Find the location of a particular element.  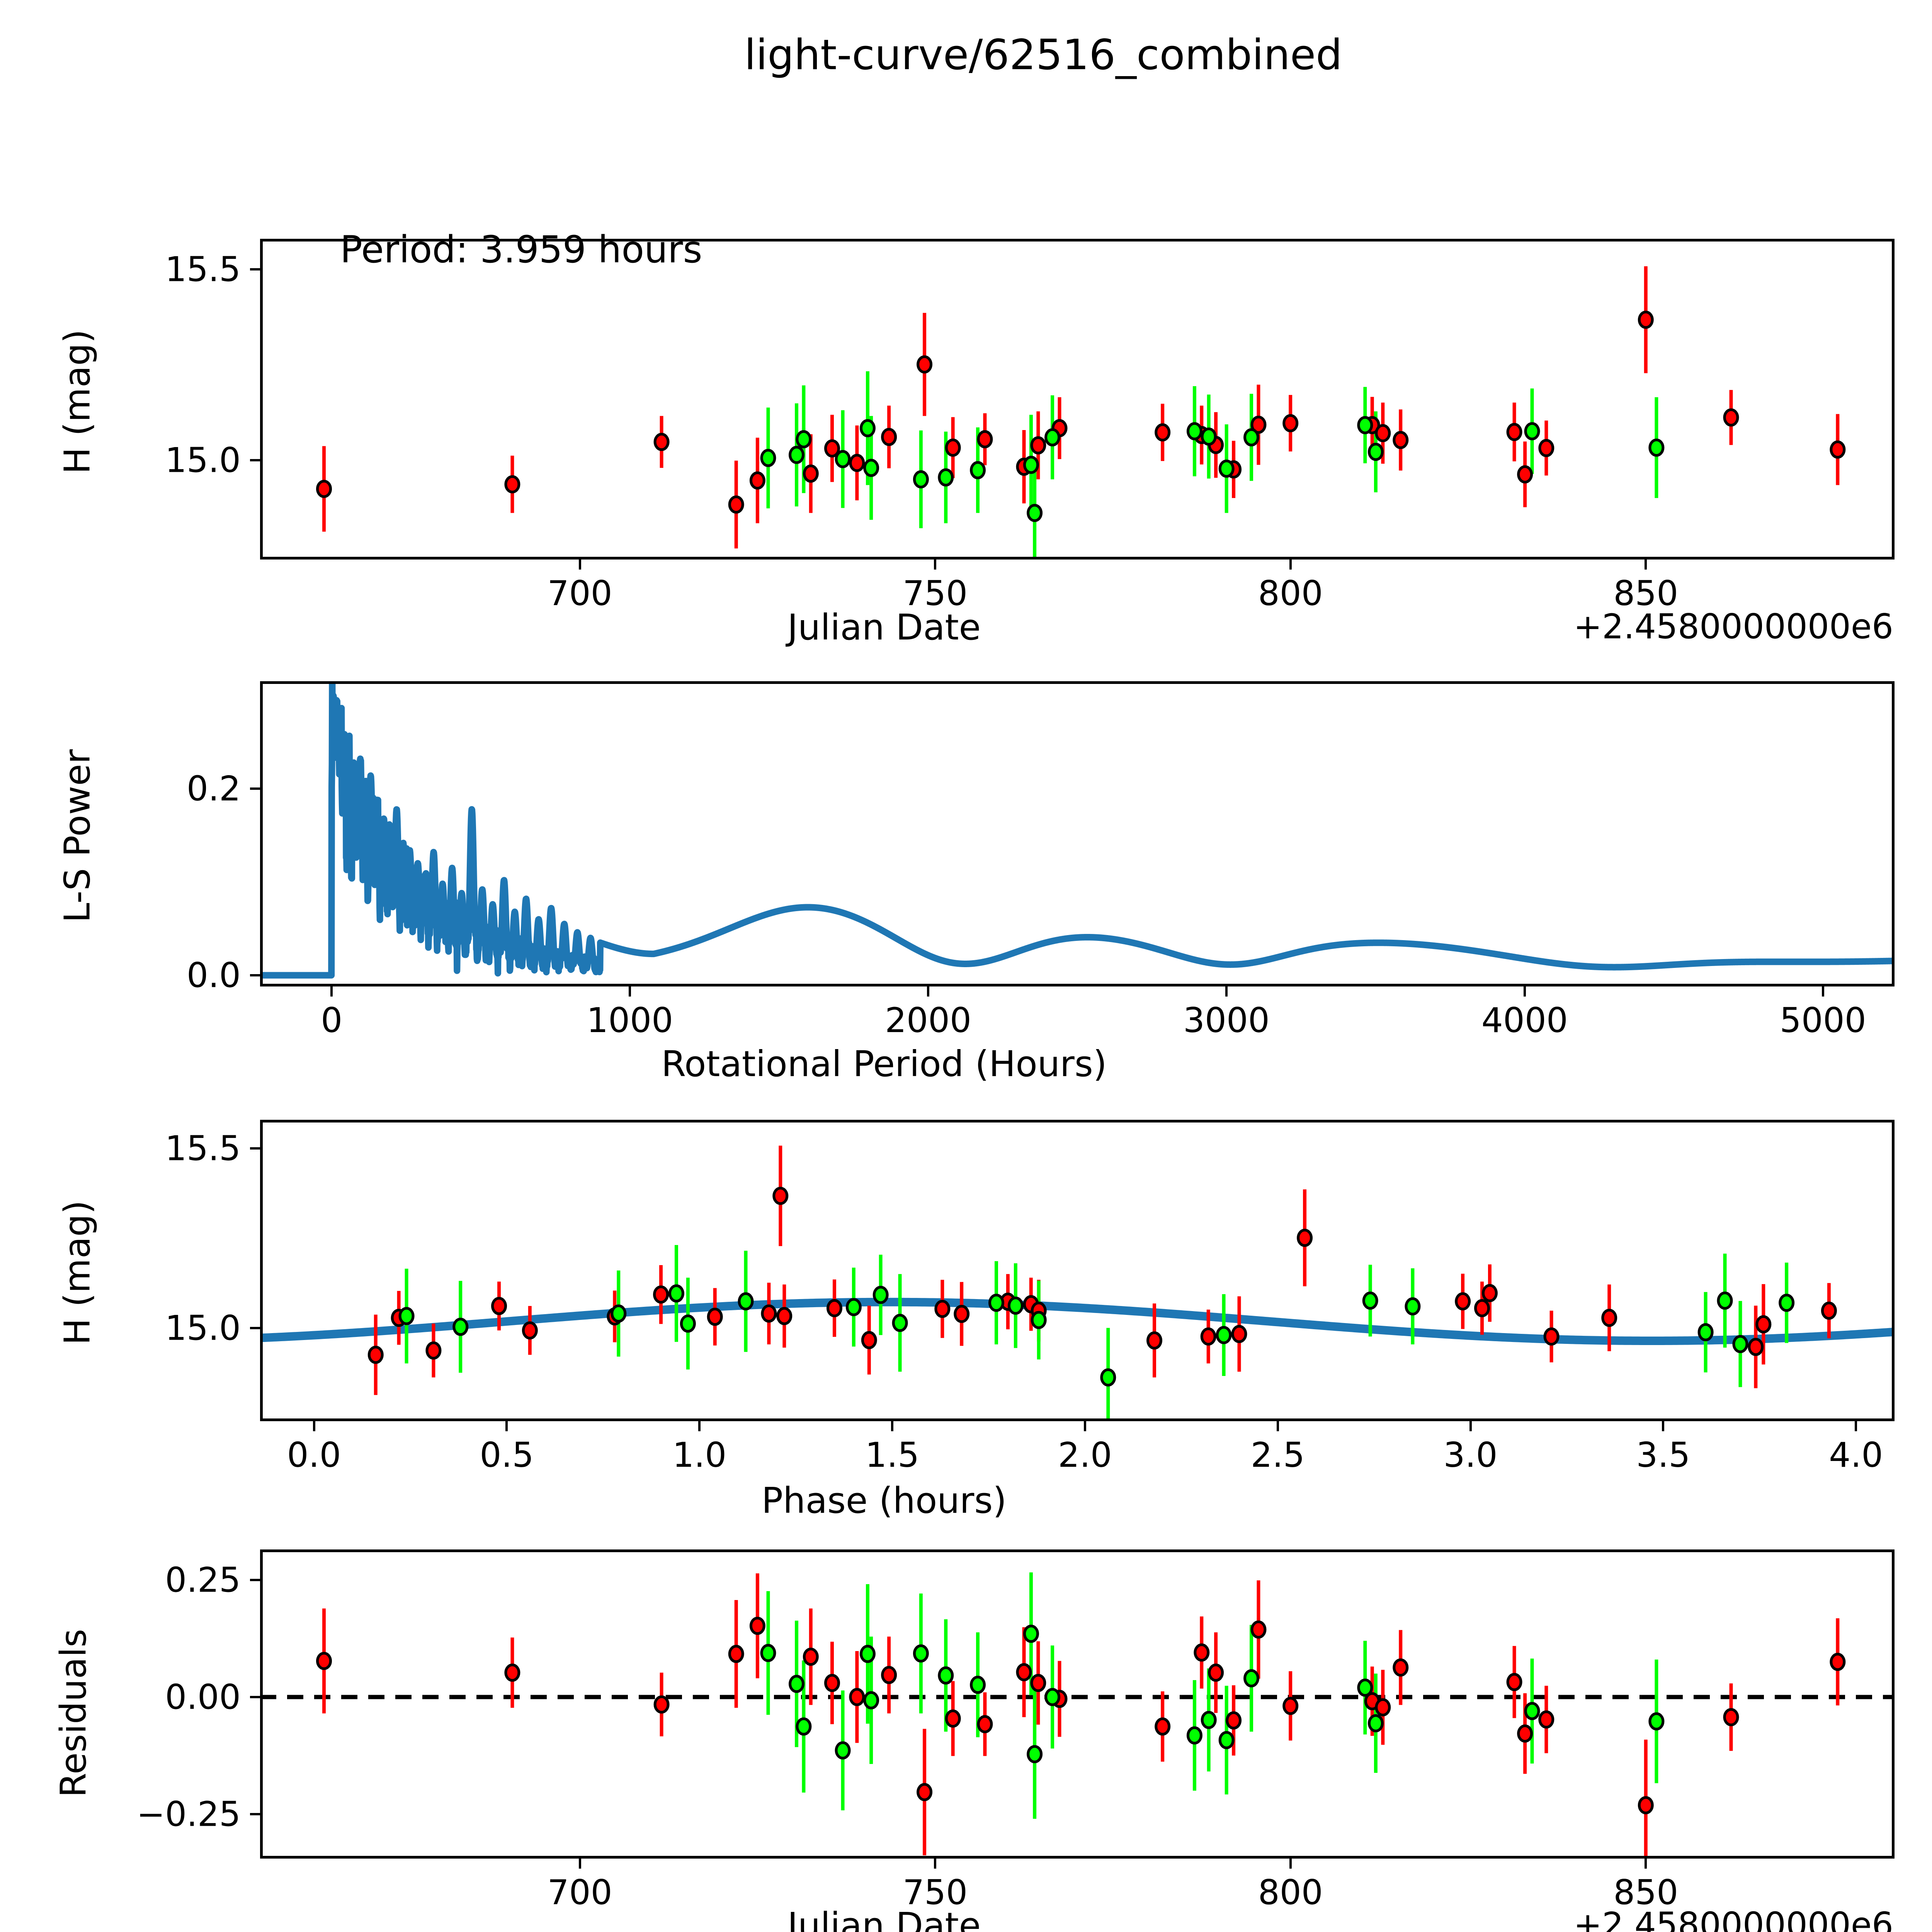

x-tick-label: 750 is located at coordinates (935, 1892).